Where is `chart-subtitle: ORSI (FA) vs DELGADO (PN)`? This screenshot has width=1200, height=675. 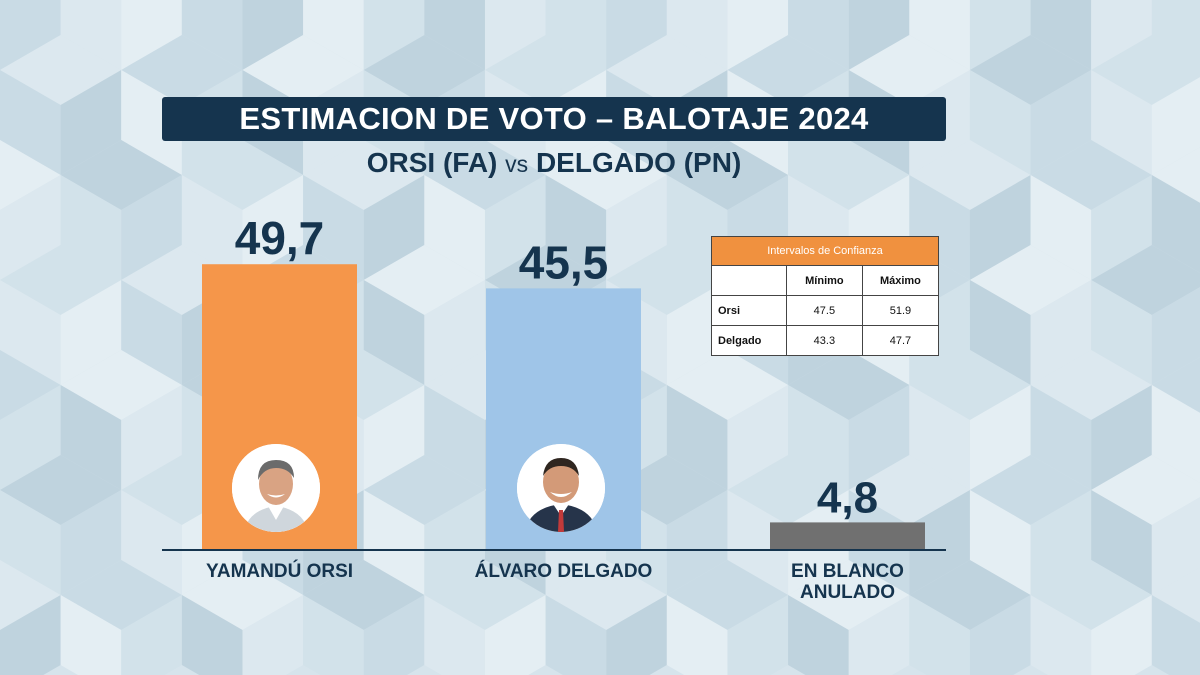
chart-subtitle: ORSI (FA) vs DELGADO (PN) is located at coordinates (554, 163).